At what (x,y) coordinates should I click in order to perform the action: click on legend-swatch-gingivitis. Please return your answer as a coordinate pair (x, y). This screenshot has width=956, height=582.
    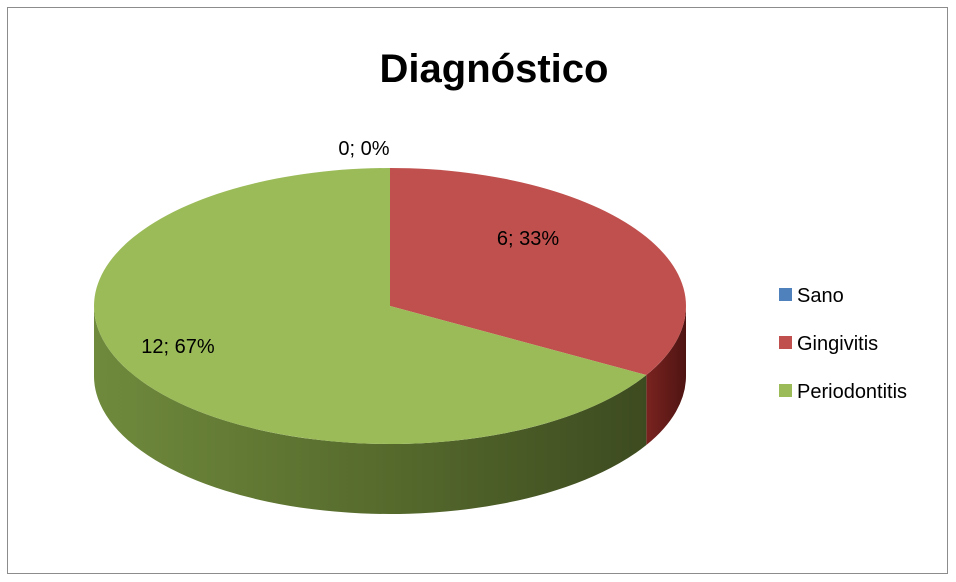
    Looking at the image, I should click on (785, 342).